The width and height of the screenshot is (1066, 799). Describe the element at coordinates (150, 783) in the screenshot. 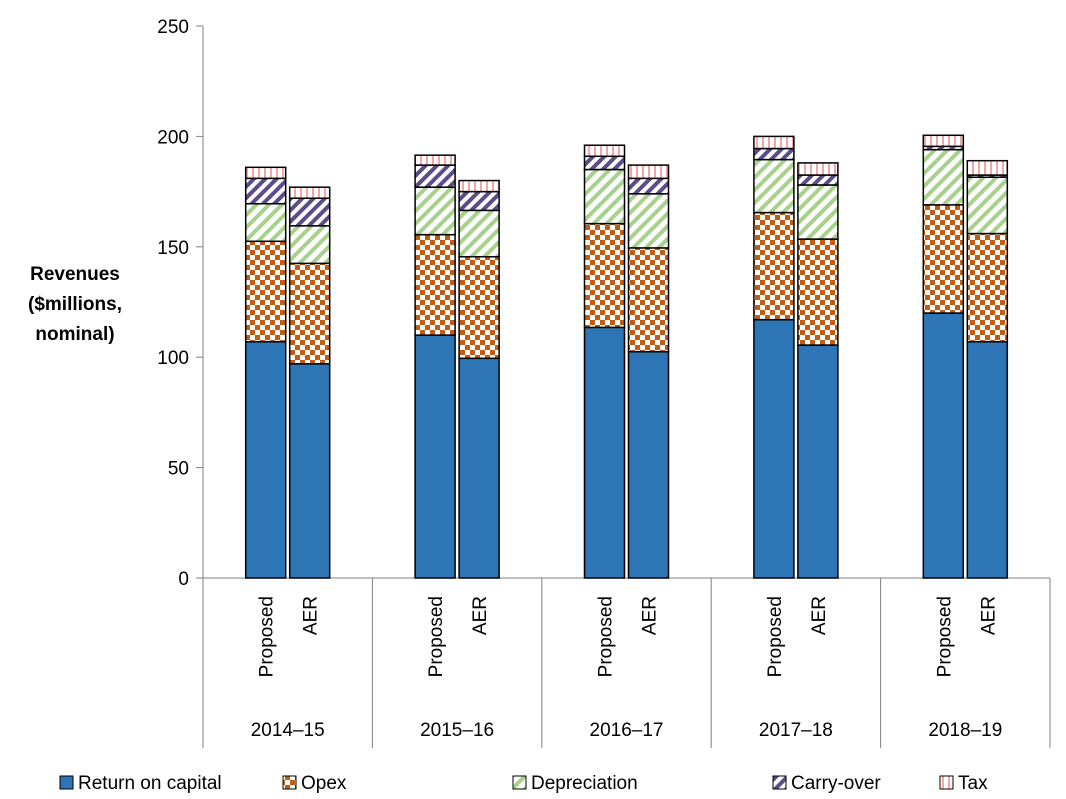

I see `legend-label: Return on capital` at that location.